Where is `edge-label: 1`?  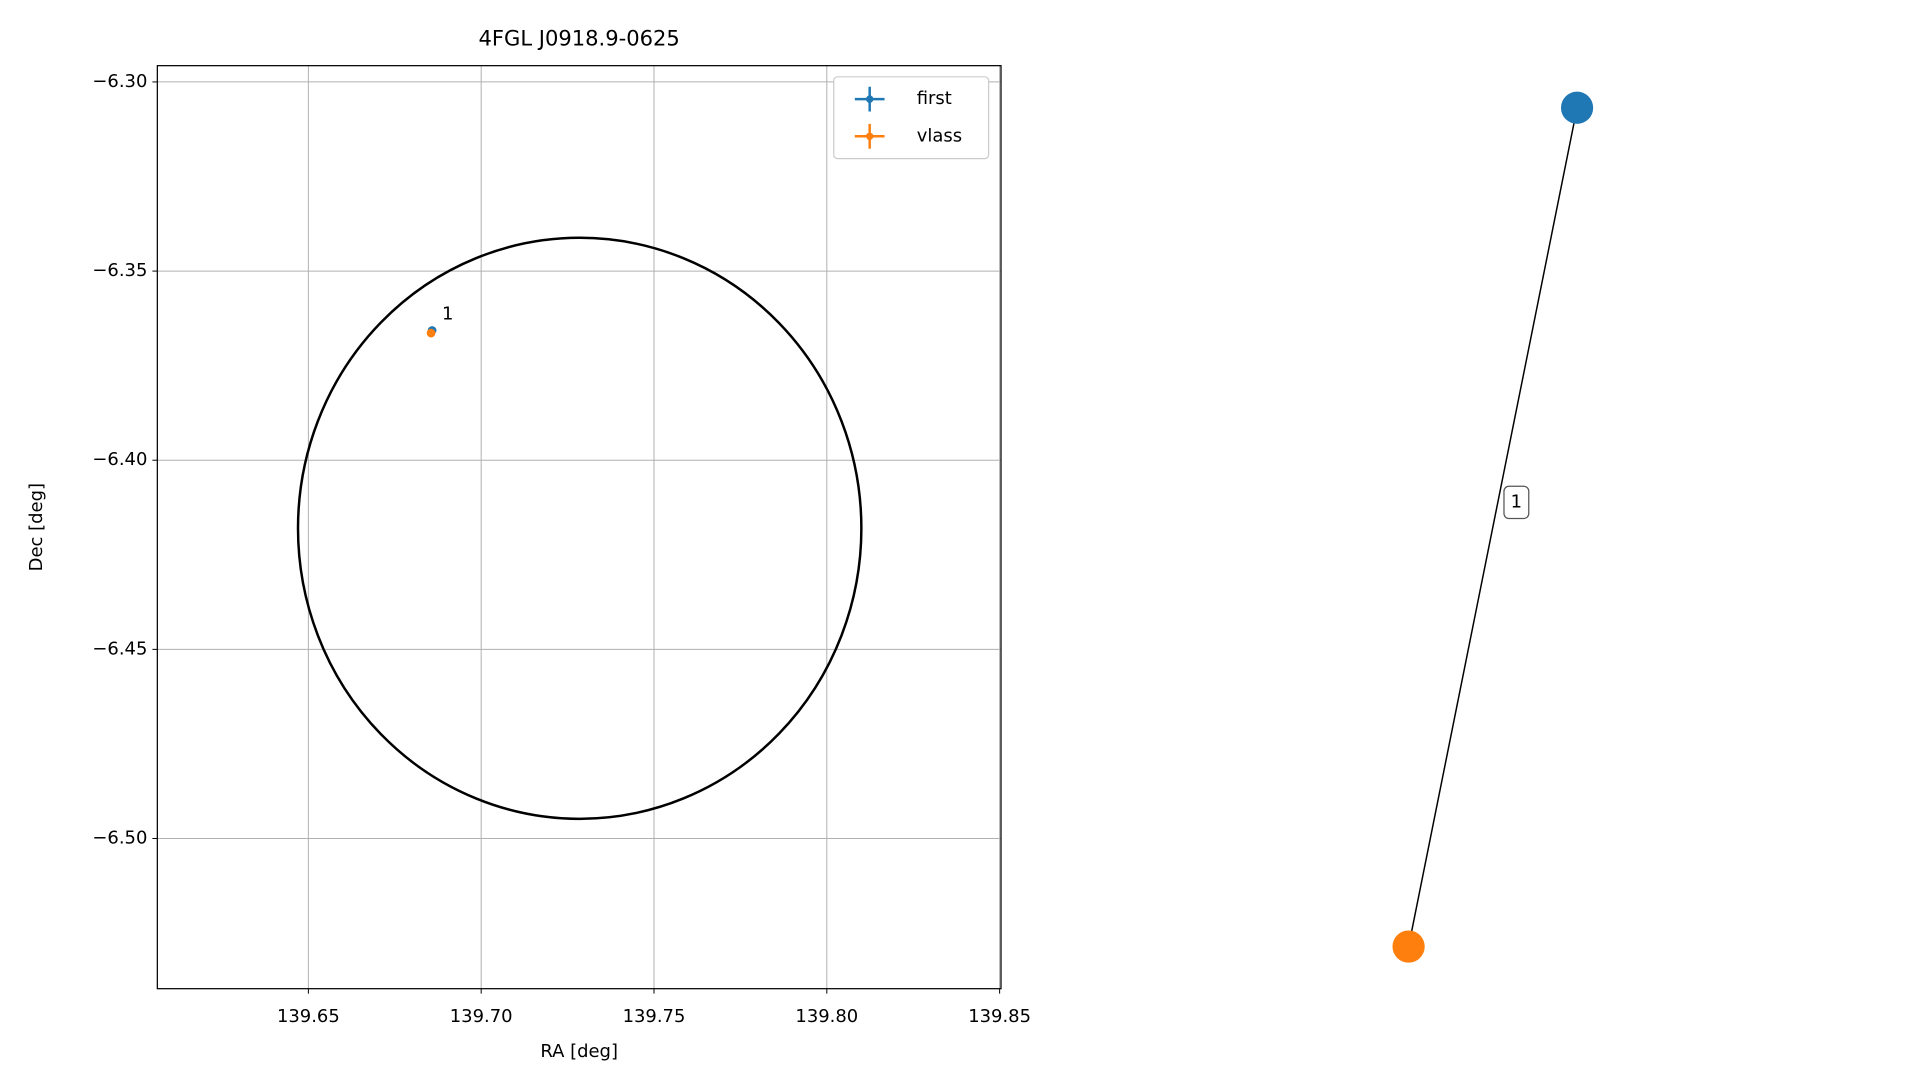
edge-label: 1 is located at coordinates (1516, 501).